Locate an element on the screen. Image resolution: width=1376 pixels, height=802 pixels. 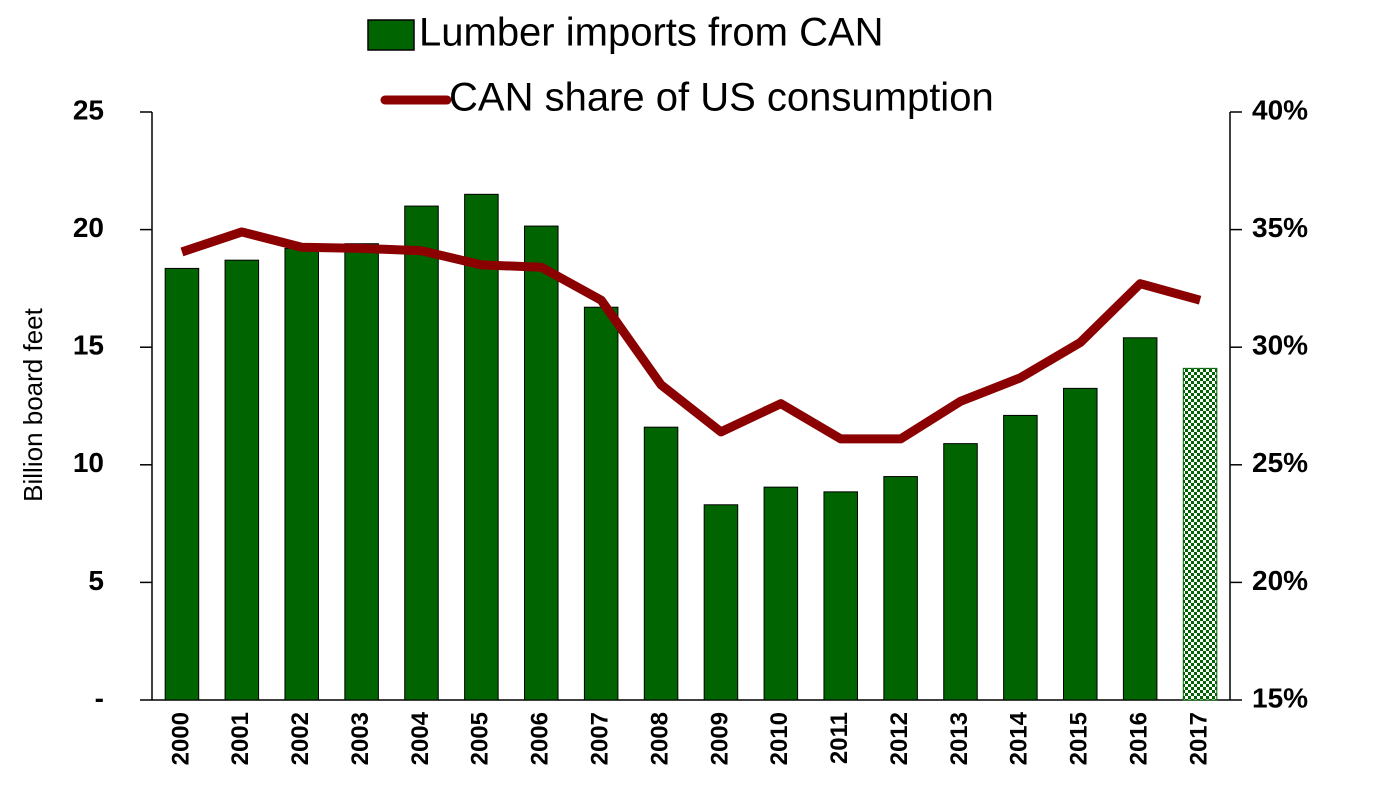
x-tick-label: 2009 is located at coordinates (719, 738).